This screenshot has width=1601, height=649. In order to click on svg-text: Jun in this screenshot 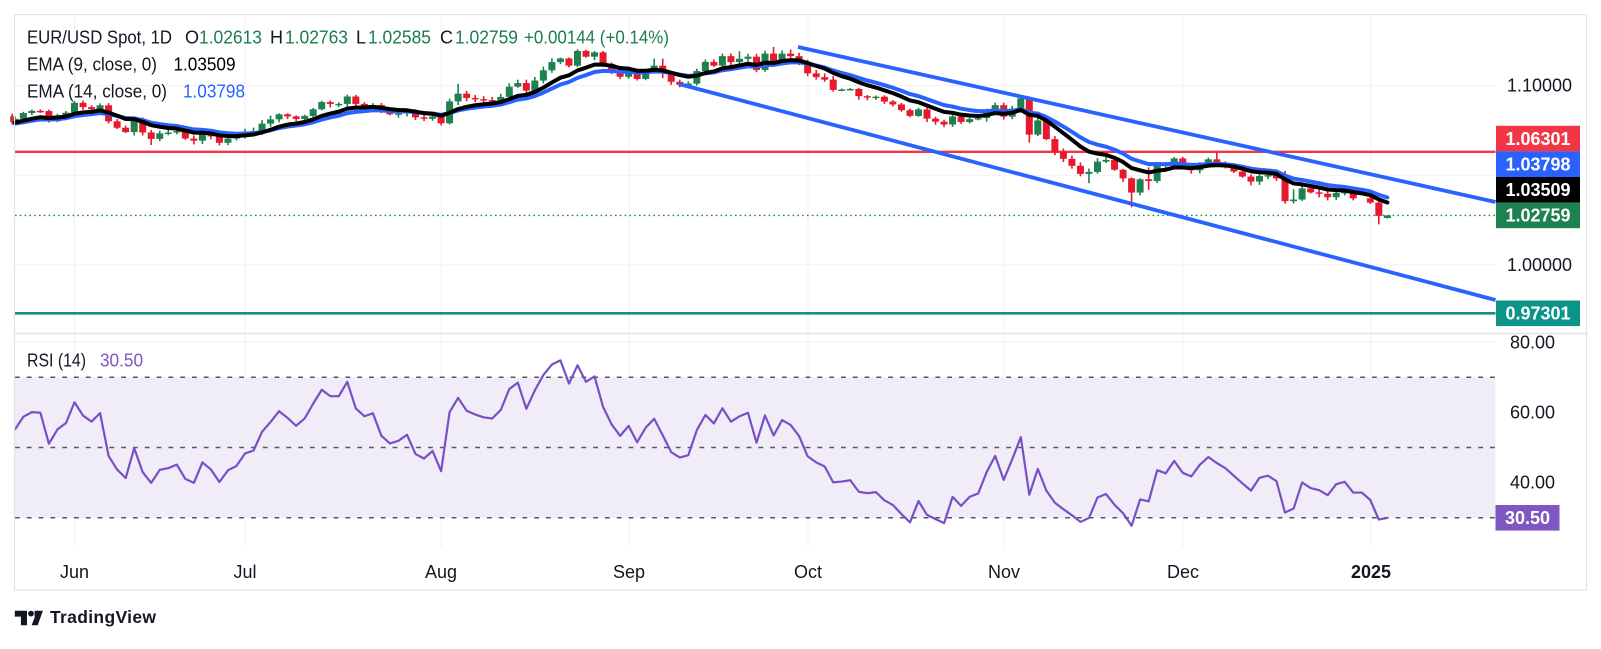, I will do `click(74, 572)`.